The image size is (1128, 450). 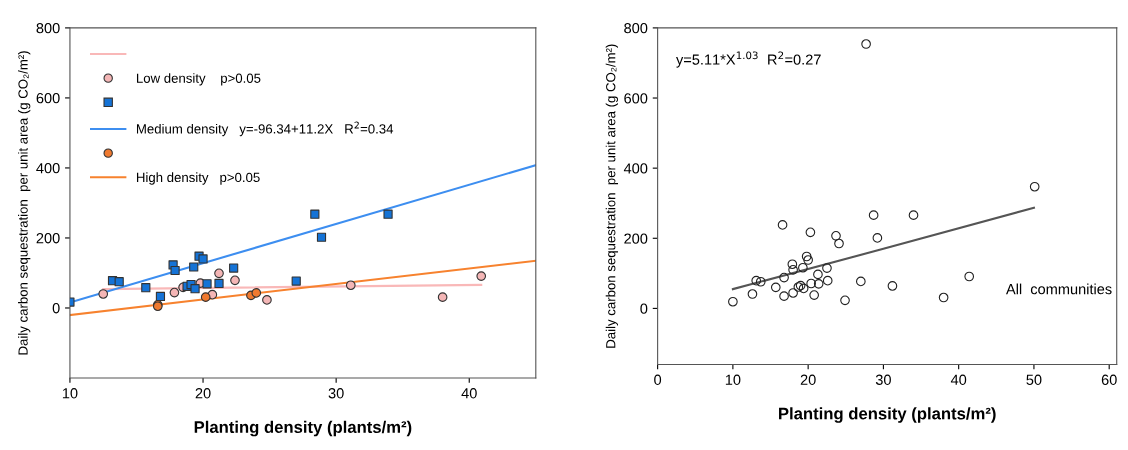 I want to click on x-tick-label: 50, so click(x=1034, y=379).